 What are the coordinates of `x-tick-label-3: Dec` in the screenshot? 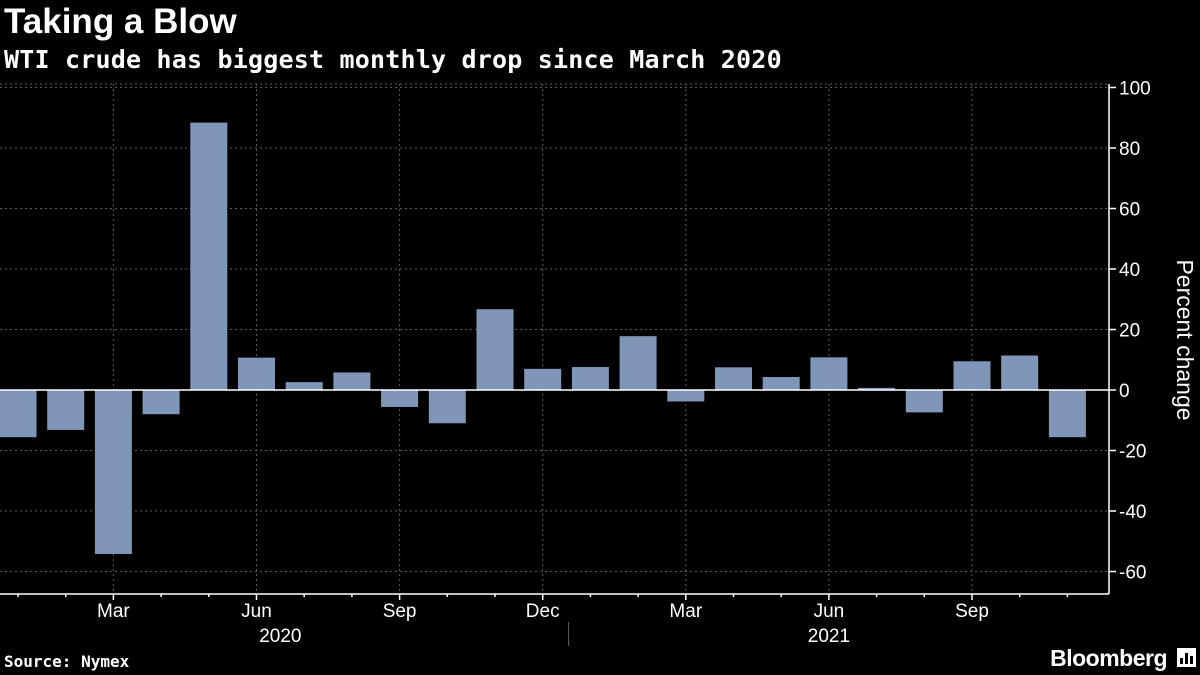 It's located at (543, 611).